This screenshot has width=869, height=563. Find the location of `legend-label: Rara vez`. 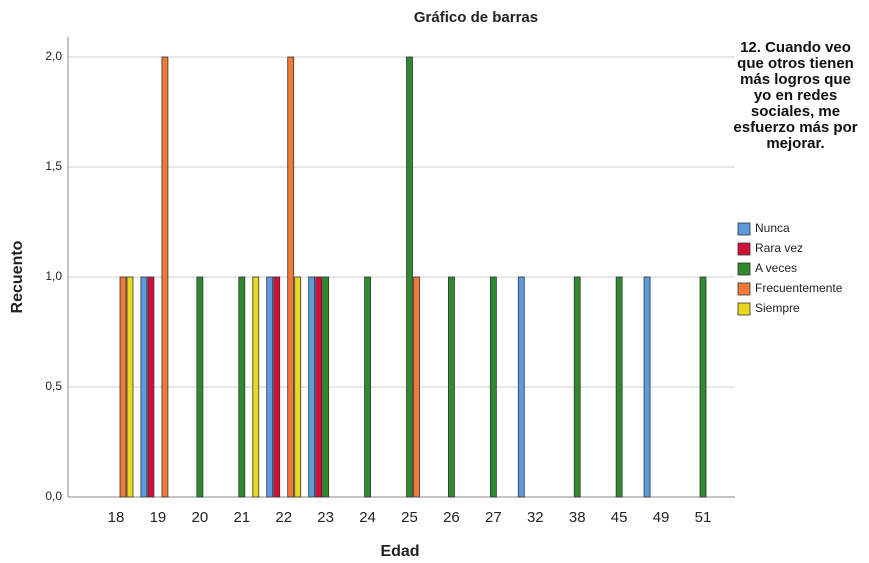

legend-label: Rara vez is located at coordinates (779, 248).